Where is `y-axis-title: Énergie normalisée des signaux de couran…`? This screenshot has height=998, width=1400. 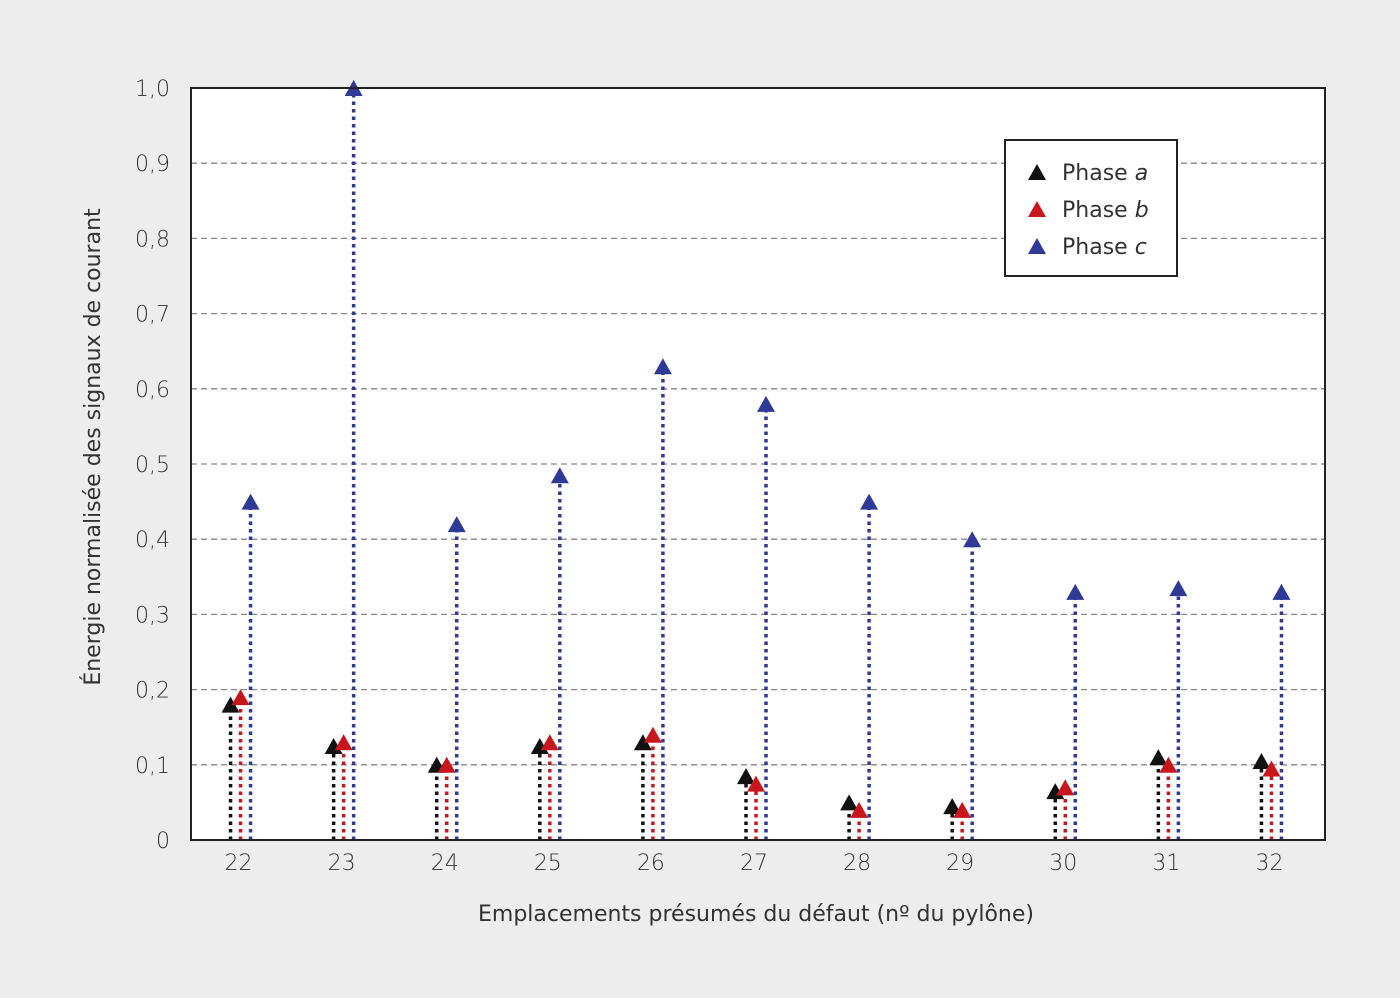
y-axis-title: Énergie normalisée des signaux de couran… is located at coordinates (93, 447).